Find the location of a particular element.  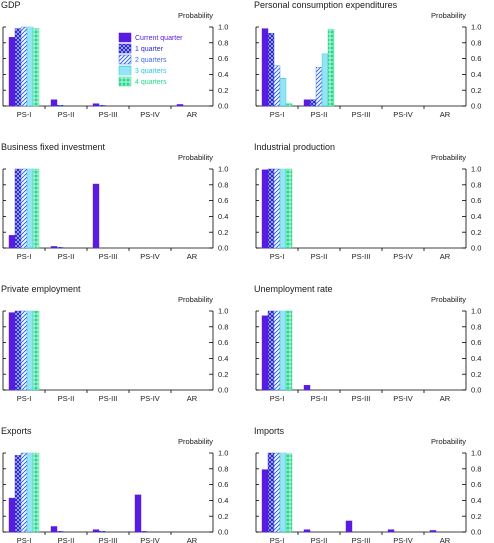

bar-1-quarter-ps-i is located at coordinates (271, 350).